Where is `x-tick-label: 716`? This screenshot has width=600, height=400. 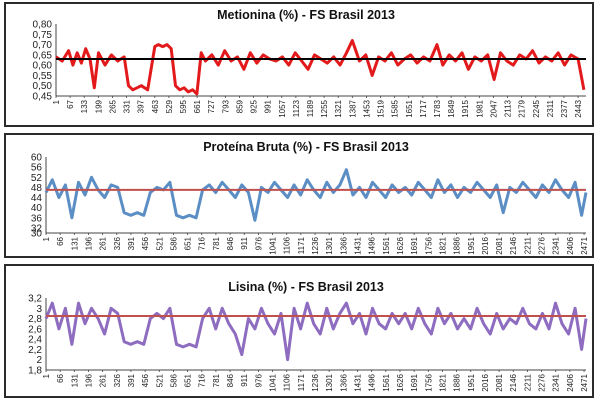 x-tick-label: 716 is located at coordinates (202, 243).